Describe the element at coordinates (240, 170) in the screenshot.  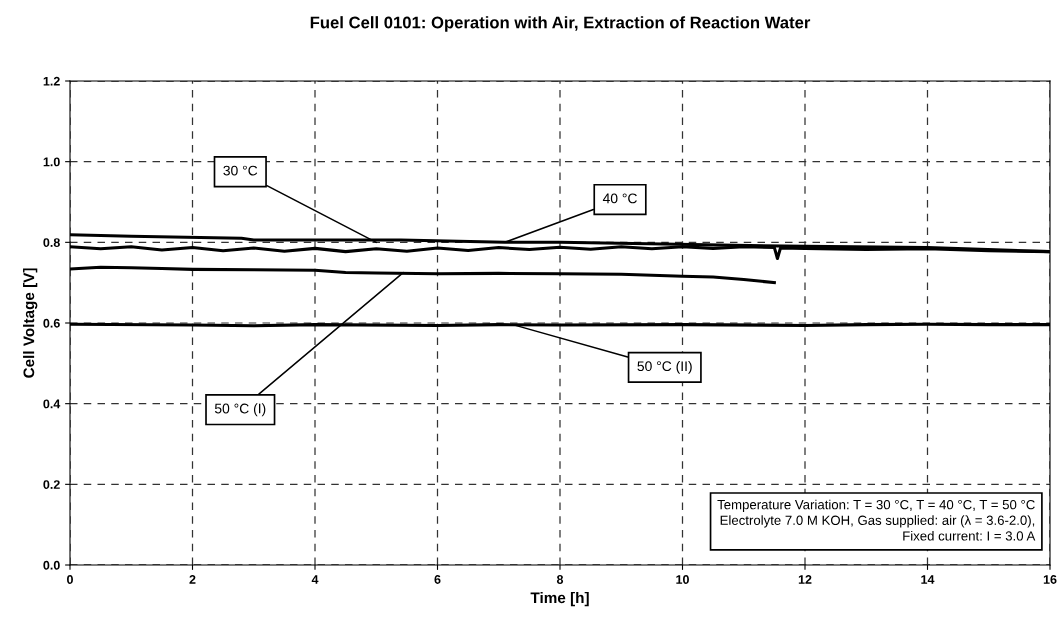
I see `annotation: 30 °C` at that location.